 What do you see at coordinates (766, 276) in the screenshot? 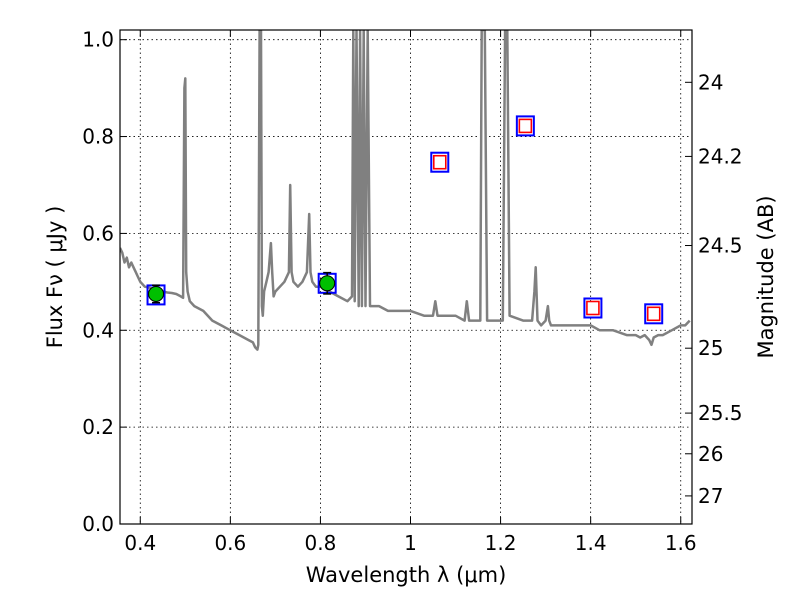
I see `right-axis-label: Magnitude (AB)` at bounding box center [766, 276].